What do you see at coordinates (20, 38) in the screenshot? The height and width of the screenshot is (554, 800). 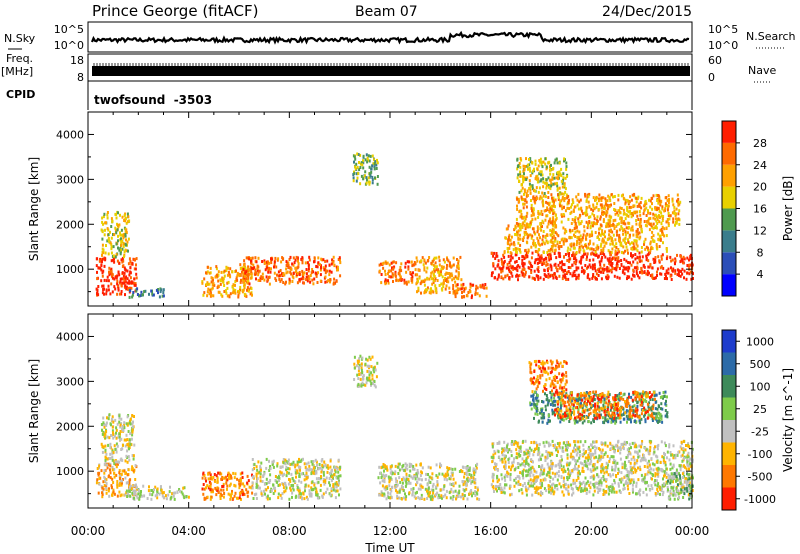 I see `nsky-label: N.Sky` at bounding box center [20, 38].